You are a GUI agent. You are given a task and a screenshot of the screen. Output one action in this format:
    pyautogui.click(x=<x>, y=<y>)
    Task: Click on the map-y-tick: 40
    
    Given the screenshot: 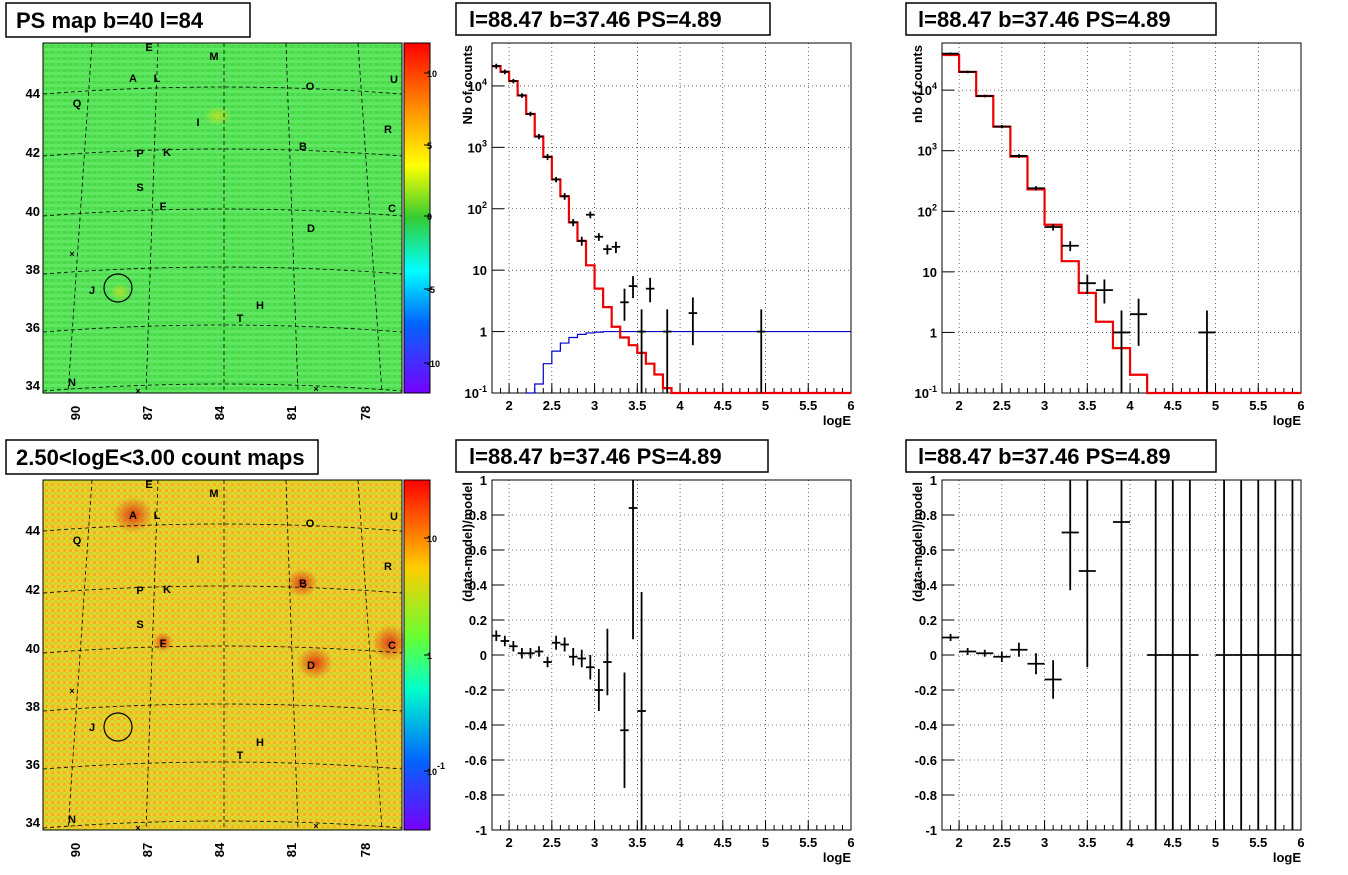 What is the action you would take?
    pyautogui.click(x=33, y=648)
    